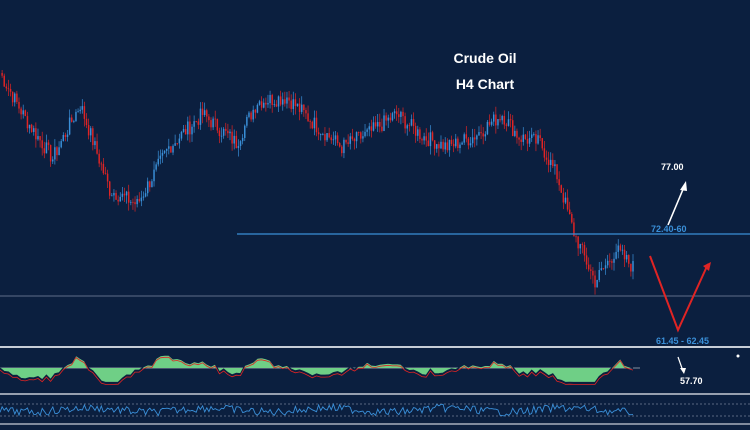 The height and width of the screenshot is (430, 750). I want to click on extended-label: 57.70, so click(691, 381).